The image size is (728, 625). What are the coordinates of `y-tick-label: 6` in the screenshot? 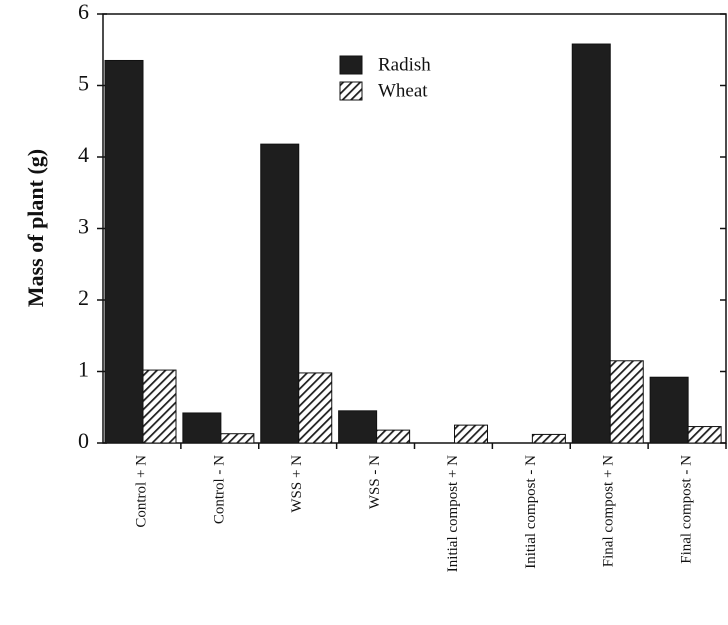 It's located at (83, 12).